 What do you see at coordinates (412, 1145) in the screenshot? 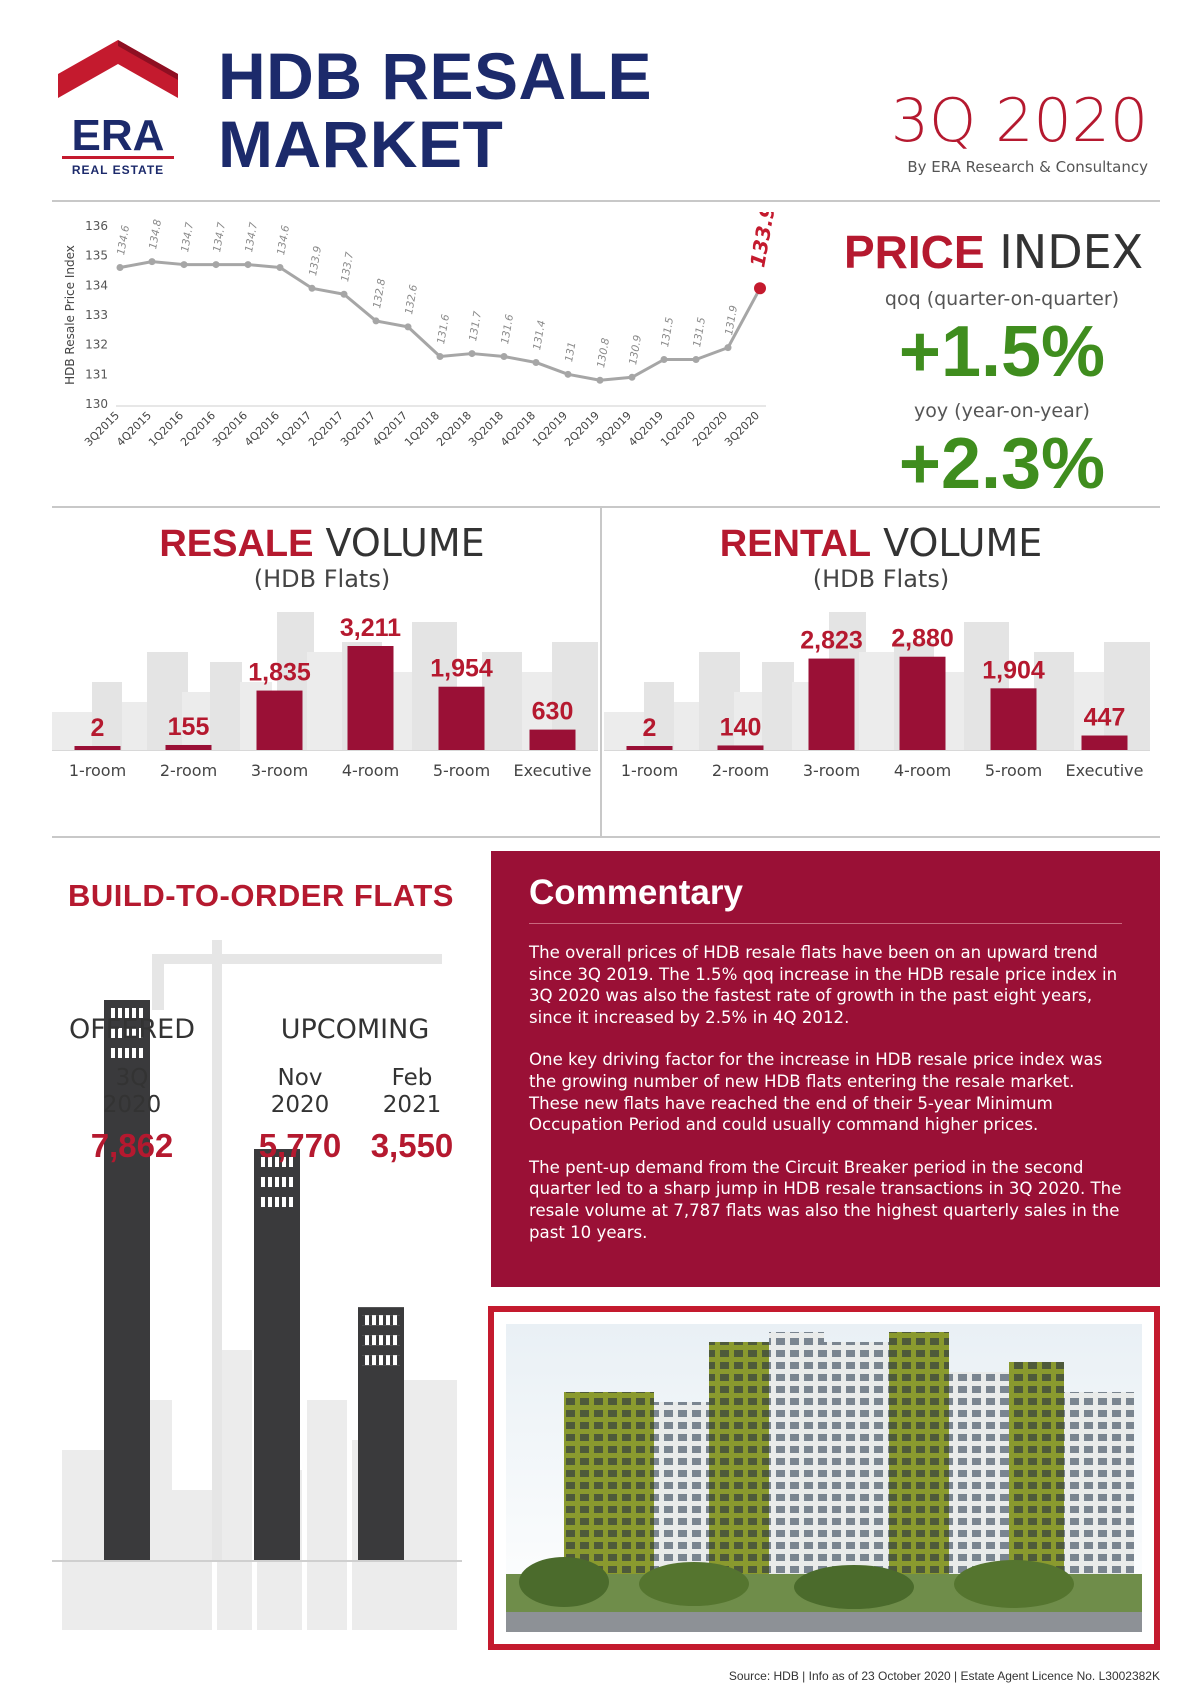
I see `upcoming-value-2: 3,550` at bounding box center [412, 1145].